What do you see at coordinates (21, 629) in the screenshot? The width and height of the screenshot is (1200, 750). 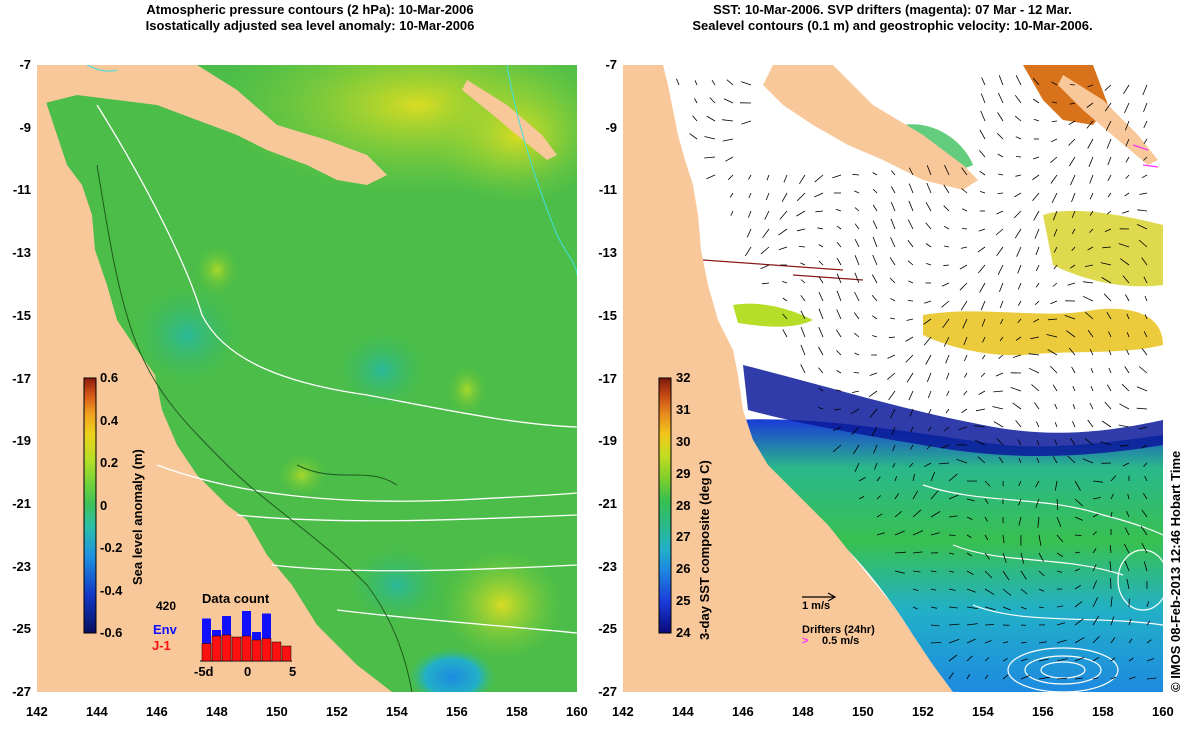 I see `left-y-tick: -25` at bounding box center [21, 629].